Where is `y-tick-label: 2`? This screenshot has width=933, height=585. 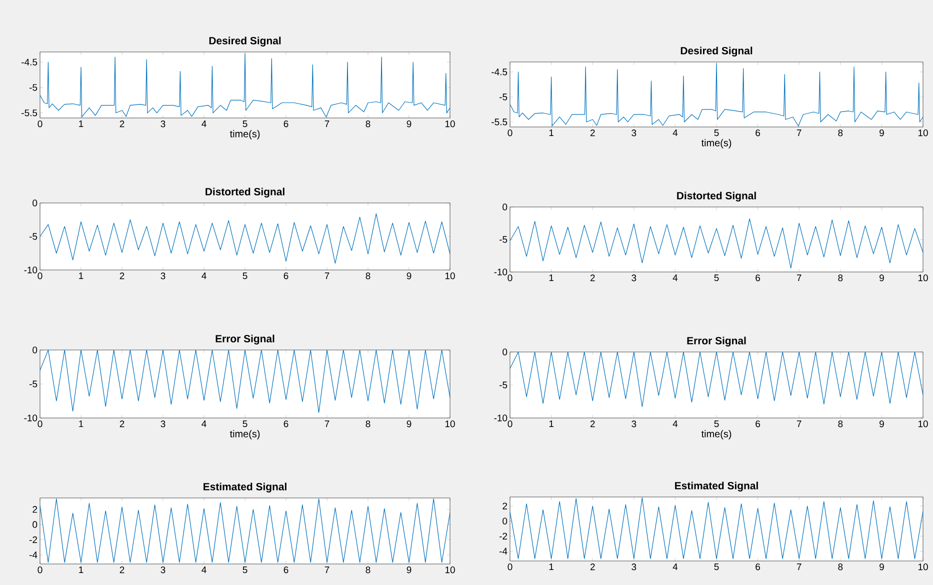
y-tick-label: 2 is located at coordinates (35, 509).